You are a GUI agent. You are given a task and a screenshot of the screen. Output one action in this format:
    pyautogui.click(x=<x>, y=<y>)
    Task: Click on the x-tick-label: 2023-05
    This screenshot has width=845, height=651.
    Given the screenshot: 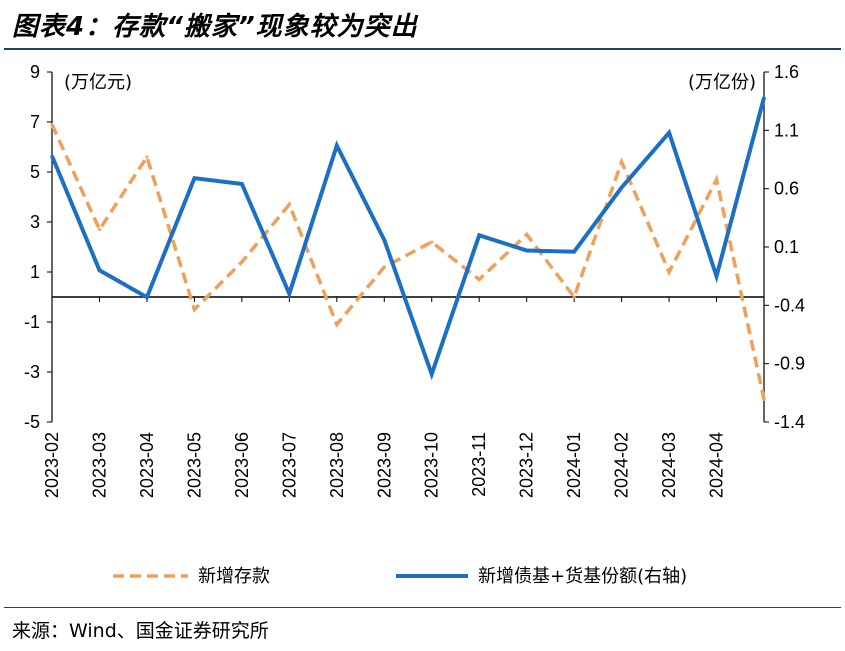 What is the action you would take?
    pyautogui.click(x=194, y=465)
    